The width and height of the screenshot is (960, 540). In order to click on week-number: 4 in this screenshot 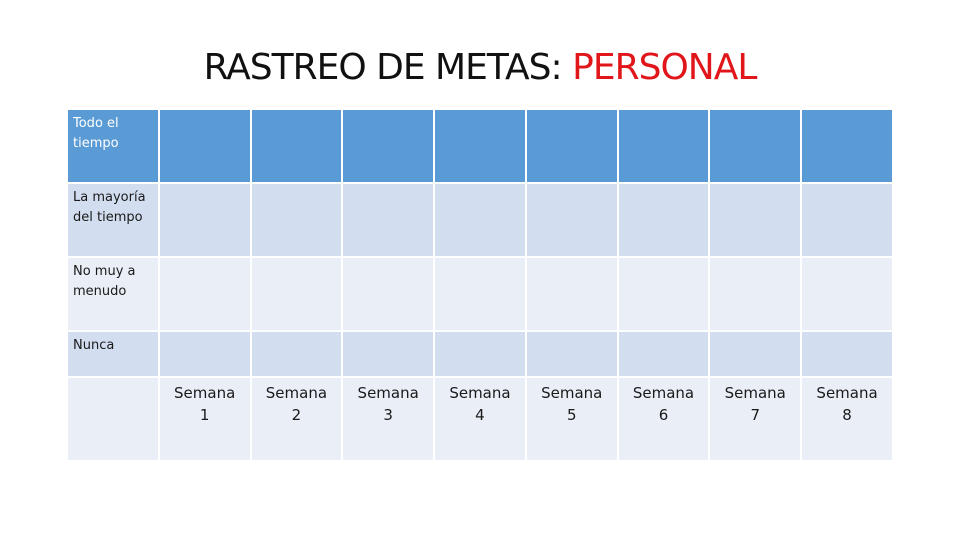, I will do `click(480, 415)`.